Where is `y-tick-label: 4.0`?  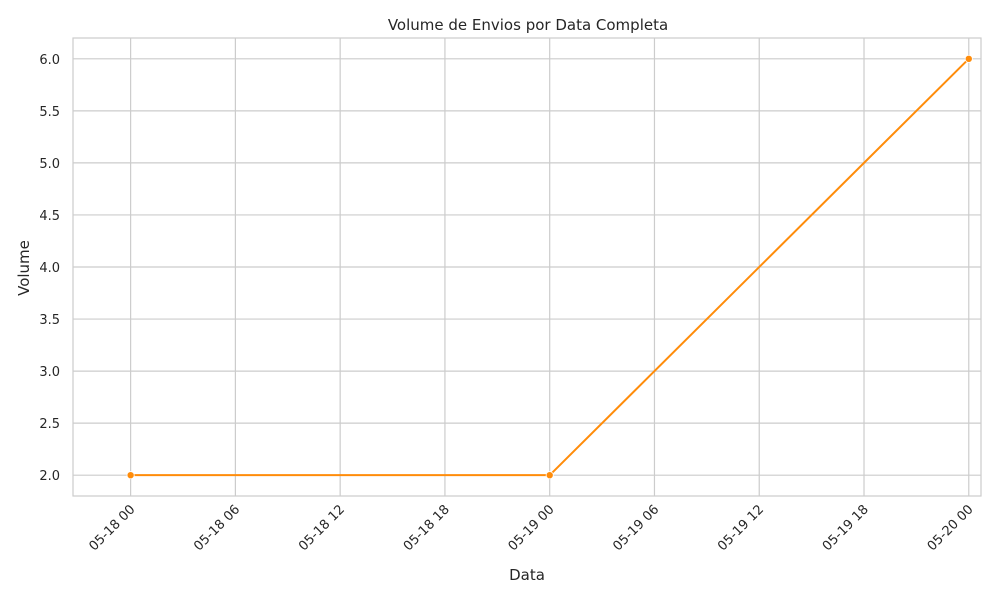
y-tick-label: 4.0 is located at coordinates (49, 268).